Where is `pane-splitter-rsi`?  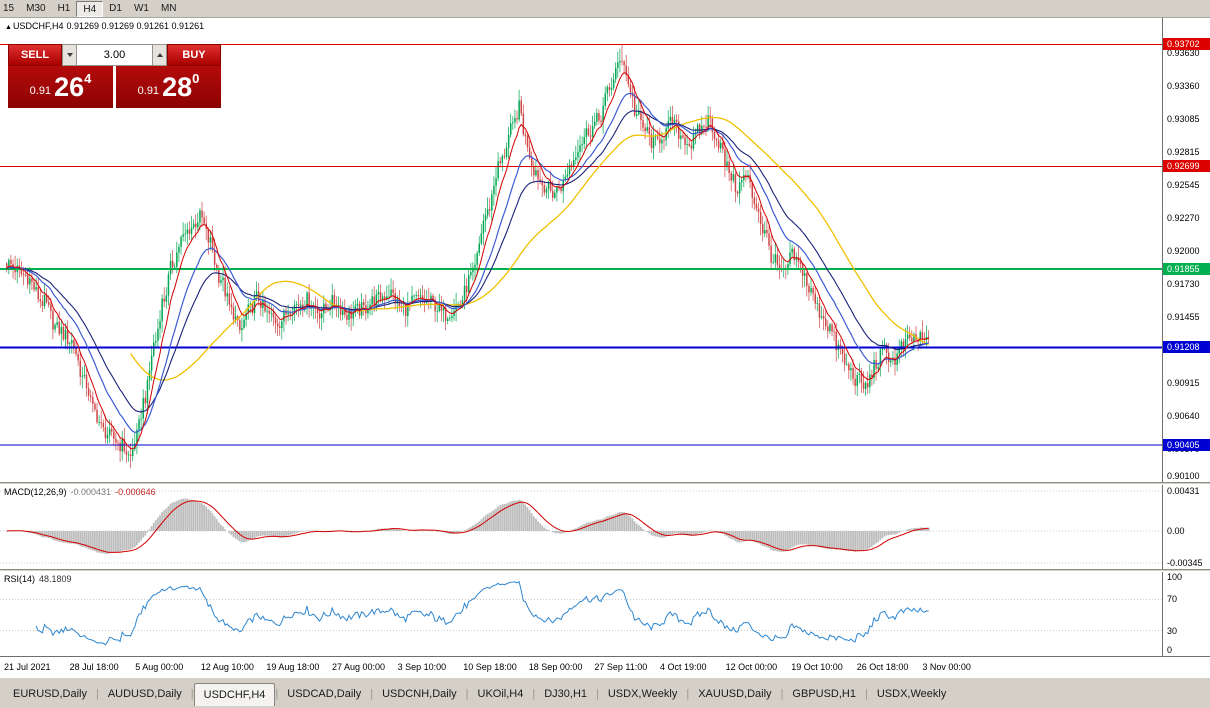
pane-splitter-rsi is located at coordinates (605, 570).